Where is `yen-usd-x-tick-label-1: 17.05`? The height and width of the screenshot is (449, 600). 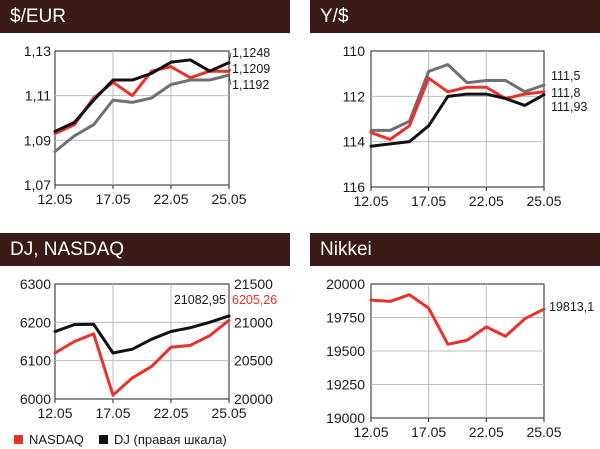 yen-usd-x-tick-label-1: 17.05 is located at coordinates (428, 201).